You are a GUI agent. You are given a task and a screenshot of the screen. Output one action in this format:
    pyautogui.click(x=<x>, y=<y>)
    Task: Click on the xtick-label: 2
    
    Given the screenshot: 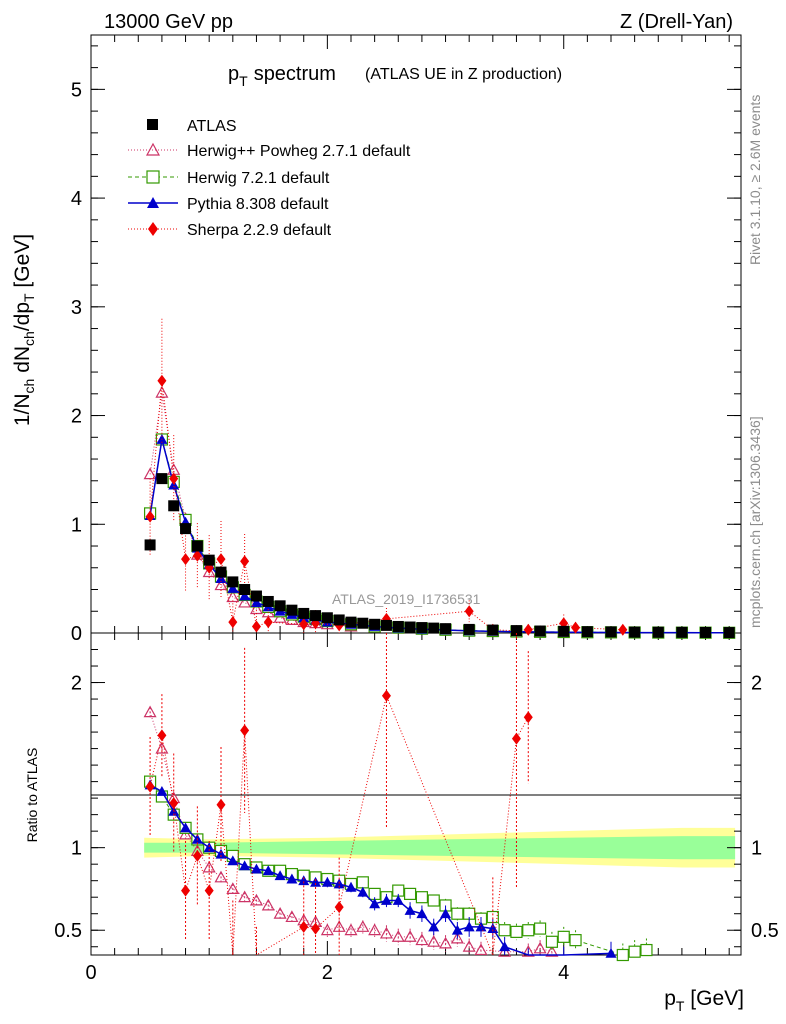 What is the action you would take?
    pyautogui.click(x=327, y=973)
    